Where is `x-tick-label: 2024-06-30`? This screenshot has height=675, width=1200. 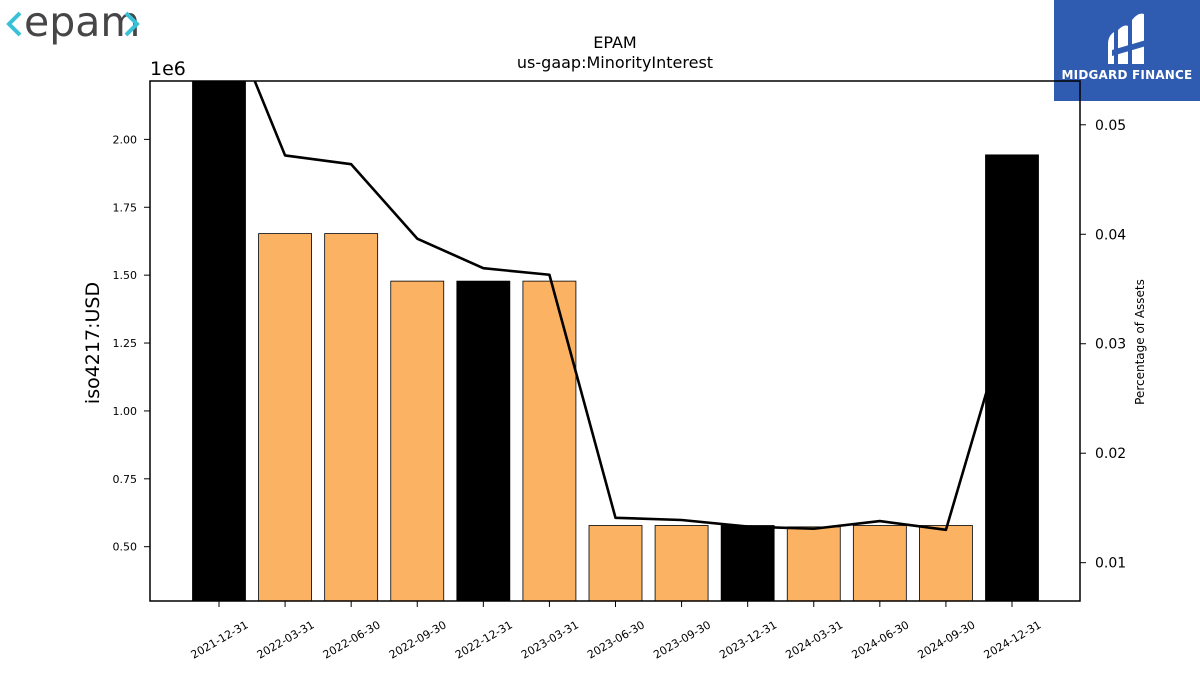
x-tick-label: 2024-06-30 is located at coordinates (880, 639).